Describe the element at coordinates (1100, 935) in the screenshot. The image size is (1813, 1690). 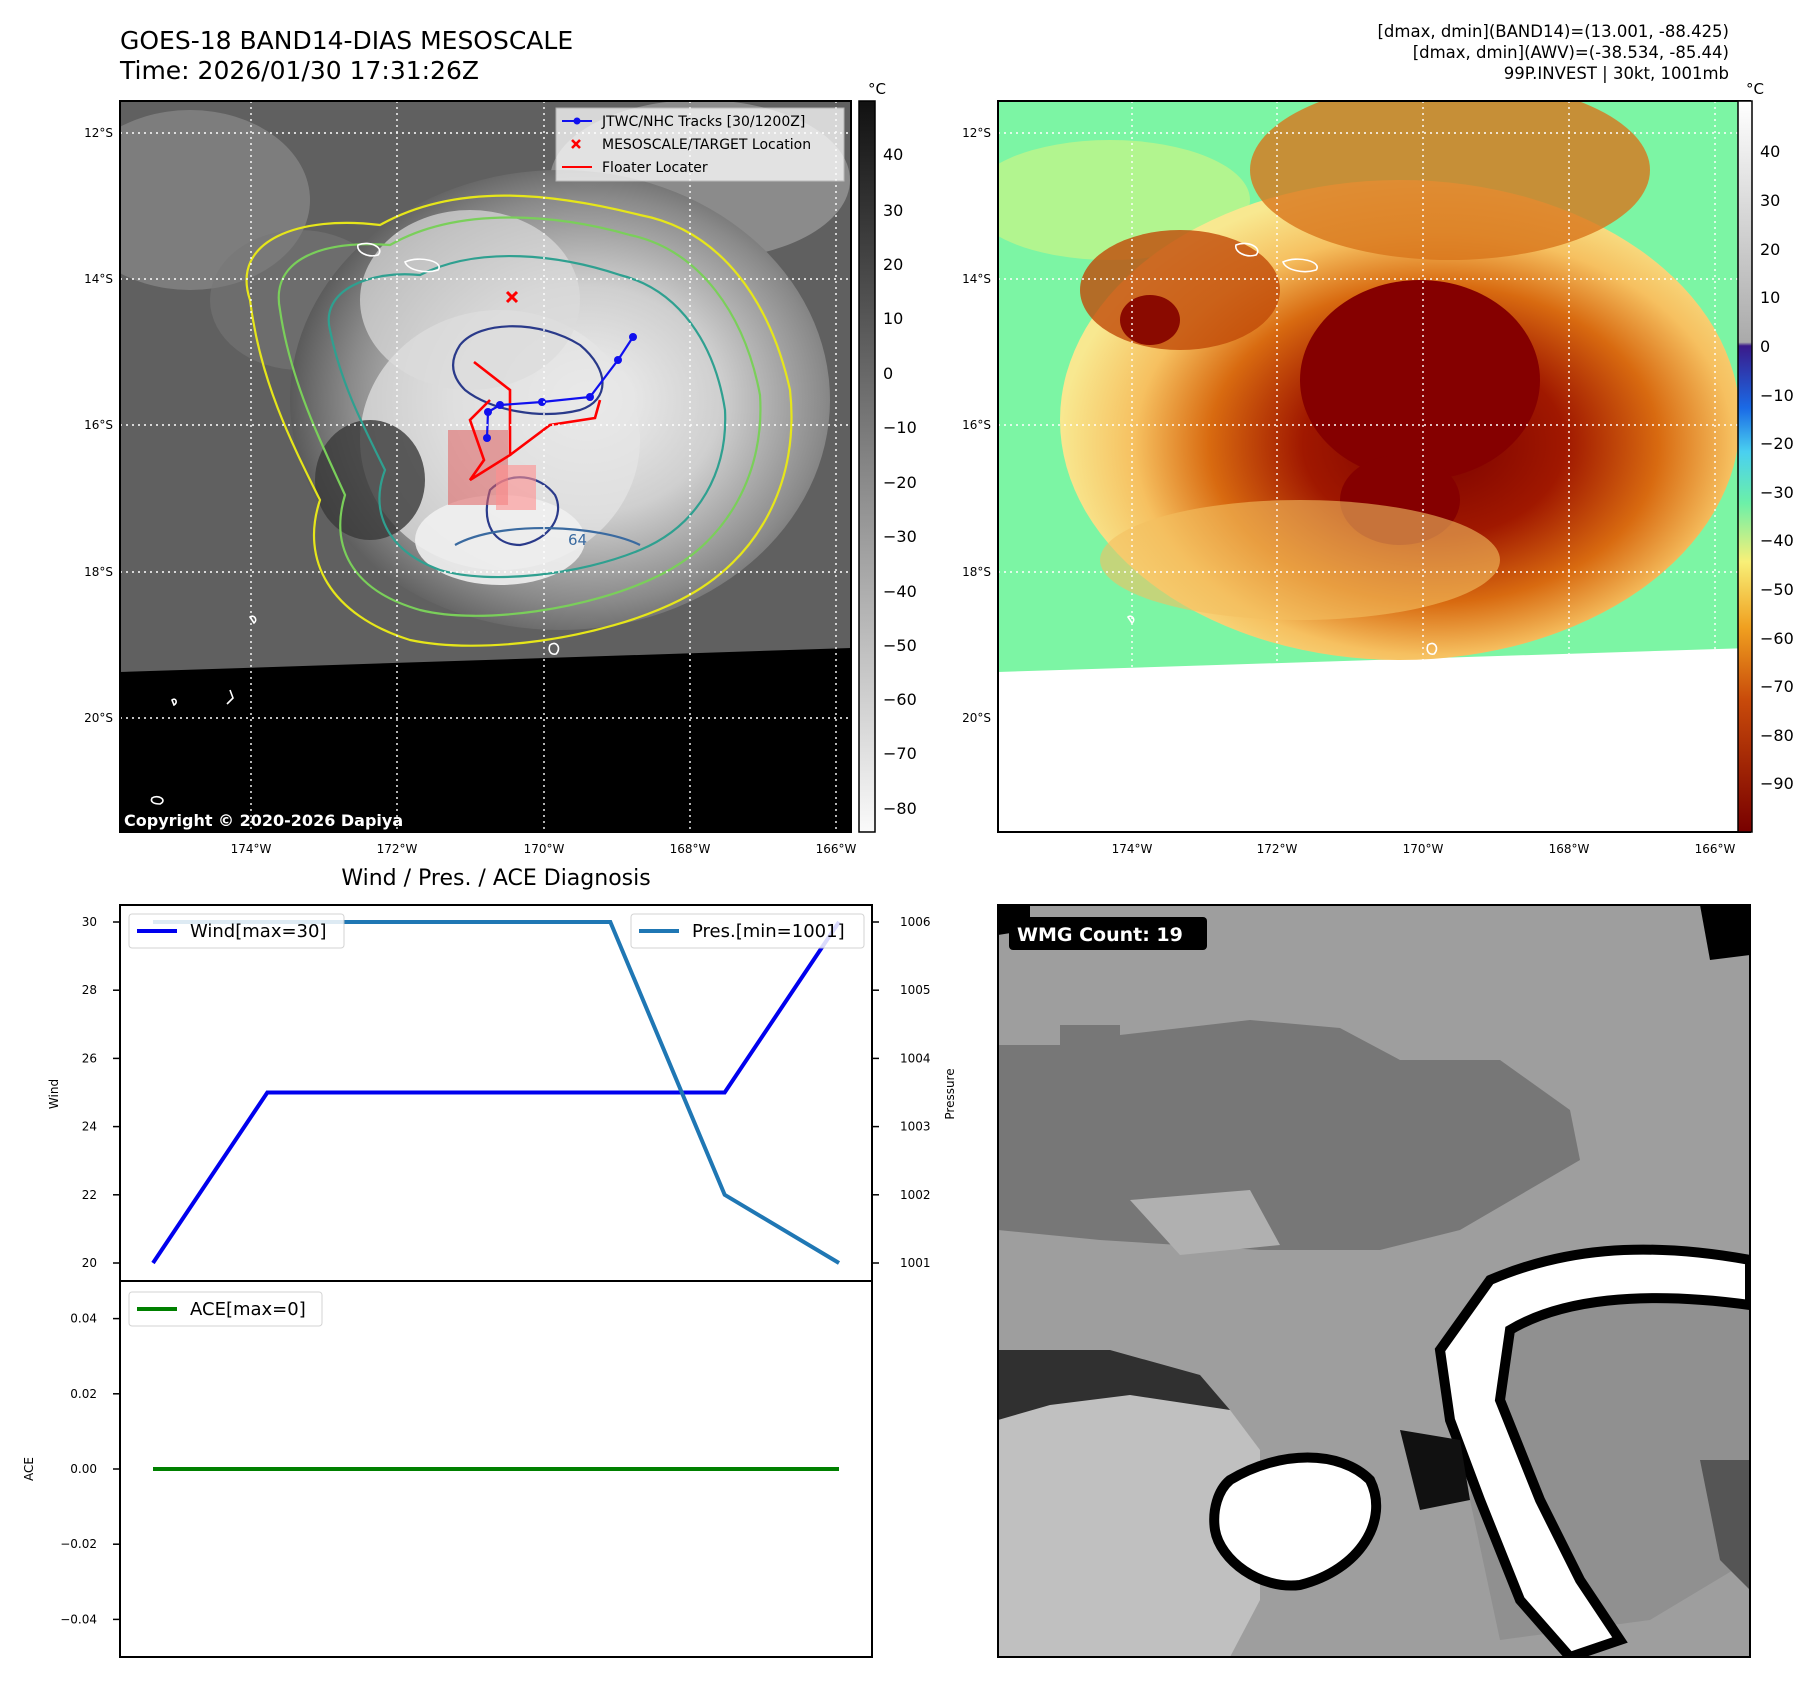
I see `wmg-count-label: WMG Count: 19` at that location.